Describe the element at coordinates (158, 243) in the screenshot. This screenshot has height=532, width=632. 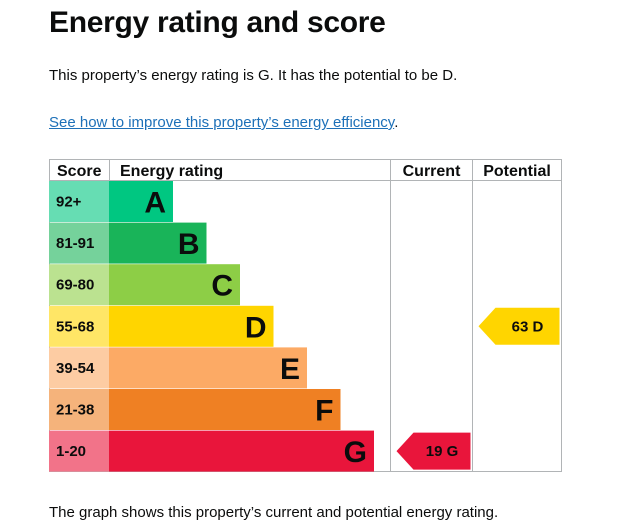
I see `band-bar-b` at that location.